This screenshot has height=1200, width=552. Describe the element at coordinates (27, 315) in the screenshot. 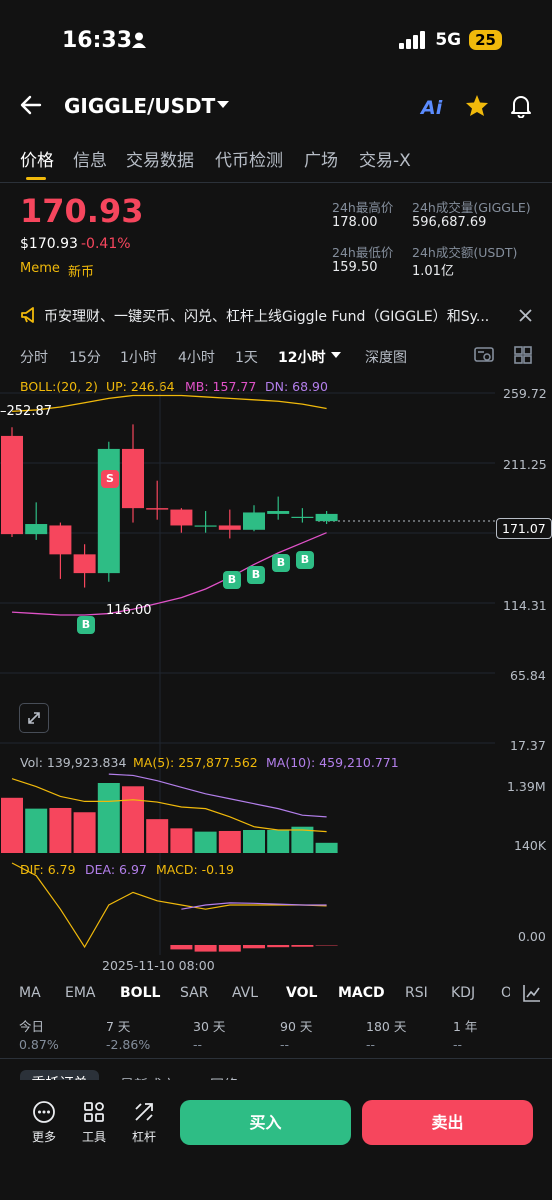

I see `megaphone-icon` at that location.